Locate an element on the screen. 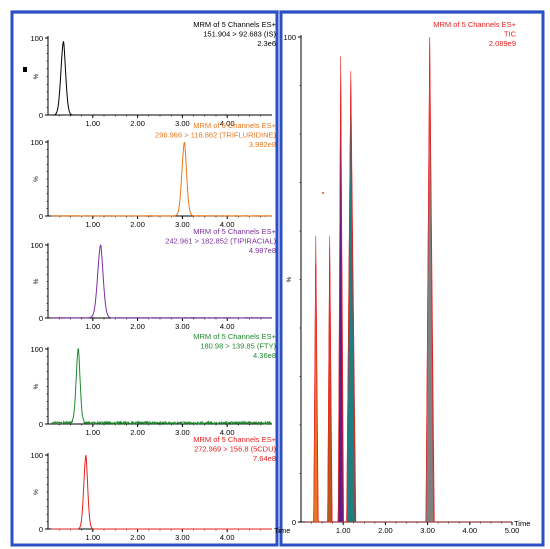 This screenshot has height=549, width=550. trace-ch1 is located at coordinates (161, 78).